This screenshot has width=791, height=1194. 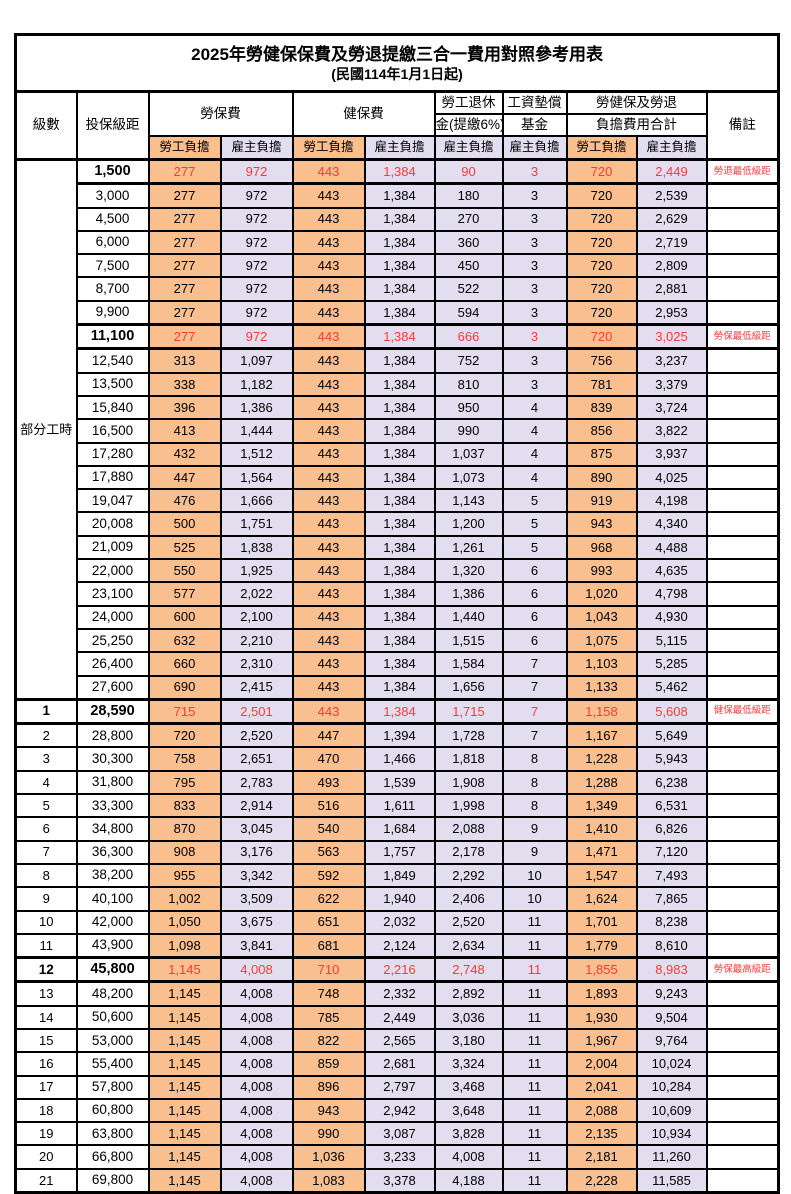 What do you see at coordinates (468, 360) in the screenshot?
I see `cell-pension-employer: 752` at bounding box center [468, 360].